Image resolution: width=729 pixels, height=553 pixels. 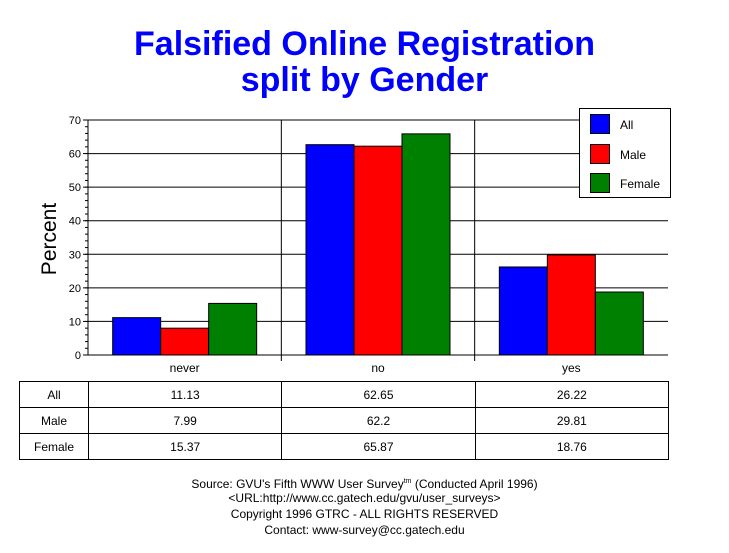 I want to click on y-tick-label: 50, so click(x=75, y=188).